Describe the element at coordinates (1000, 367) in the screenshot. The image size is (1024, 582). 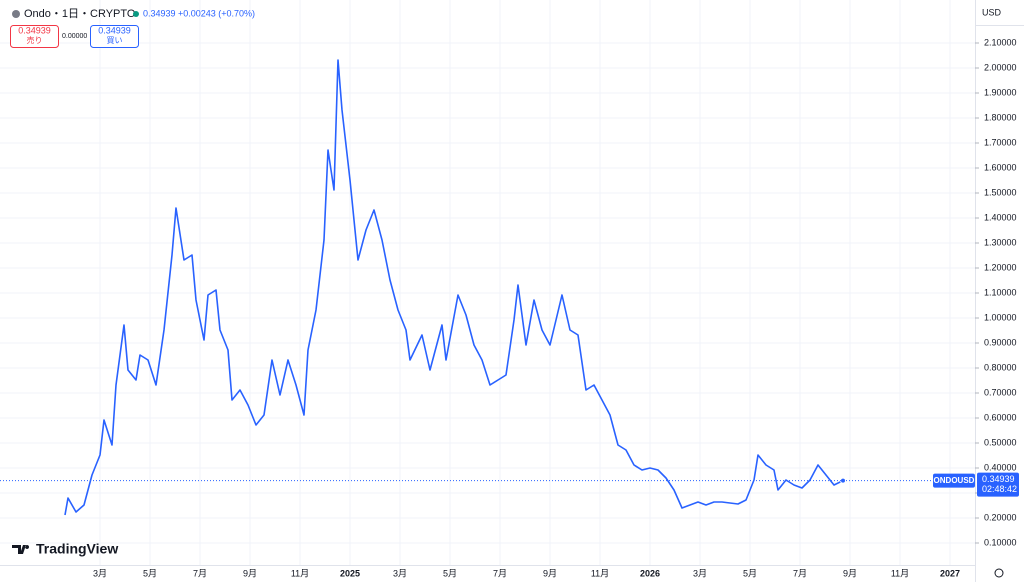
I see `y-tick-label: 0.80000` at that location.